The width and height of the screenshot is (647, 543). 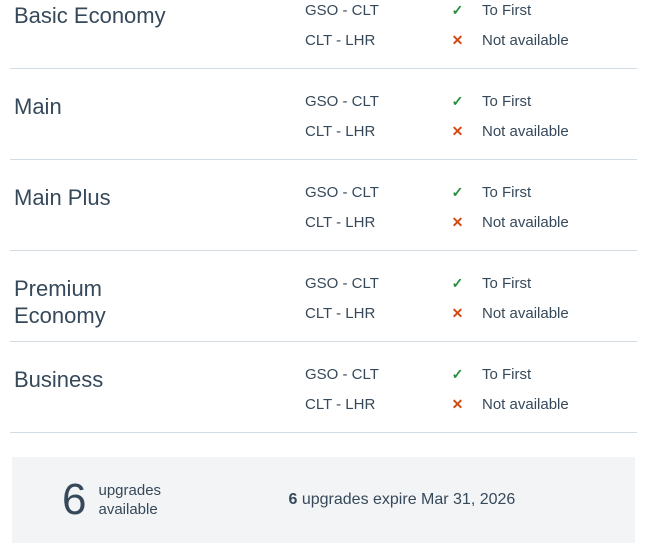 What do you see at coordinates (90, 15) in the screenshot?
I see `fare-class-name: Basic Economy` at bounding box center [90, 15].